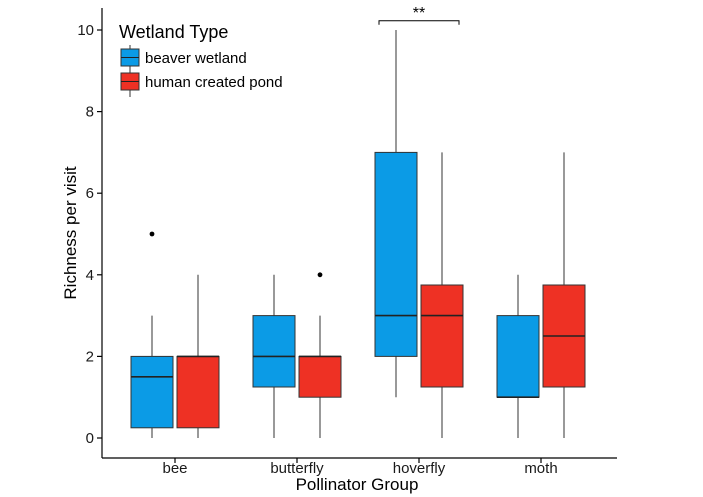  I want to click on y-tick-label: 0, so click(90, 438).